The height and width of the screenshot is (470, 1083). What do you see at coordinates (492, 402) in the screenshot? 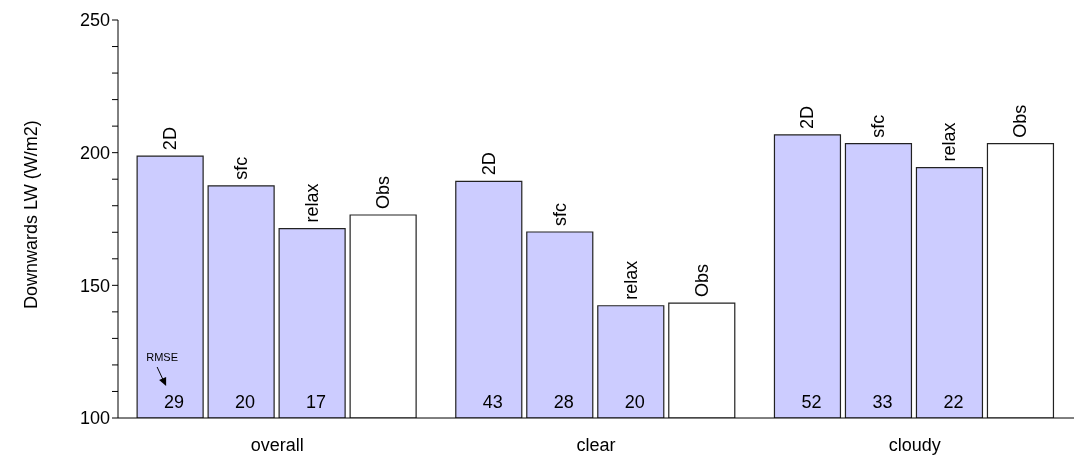
I see `annotation: 43` at bounding box center [492, 402].